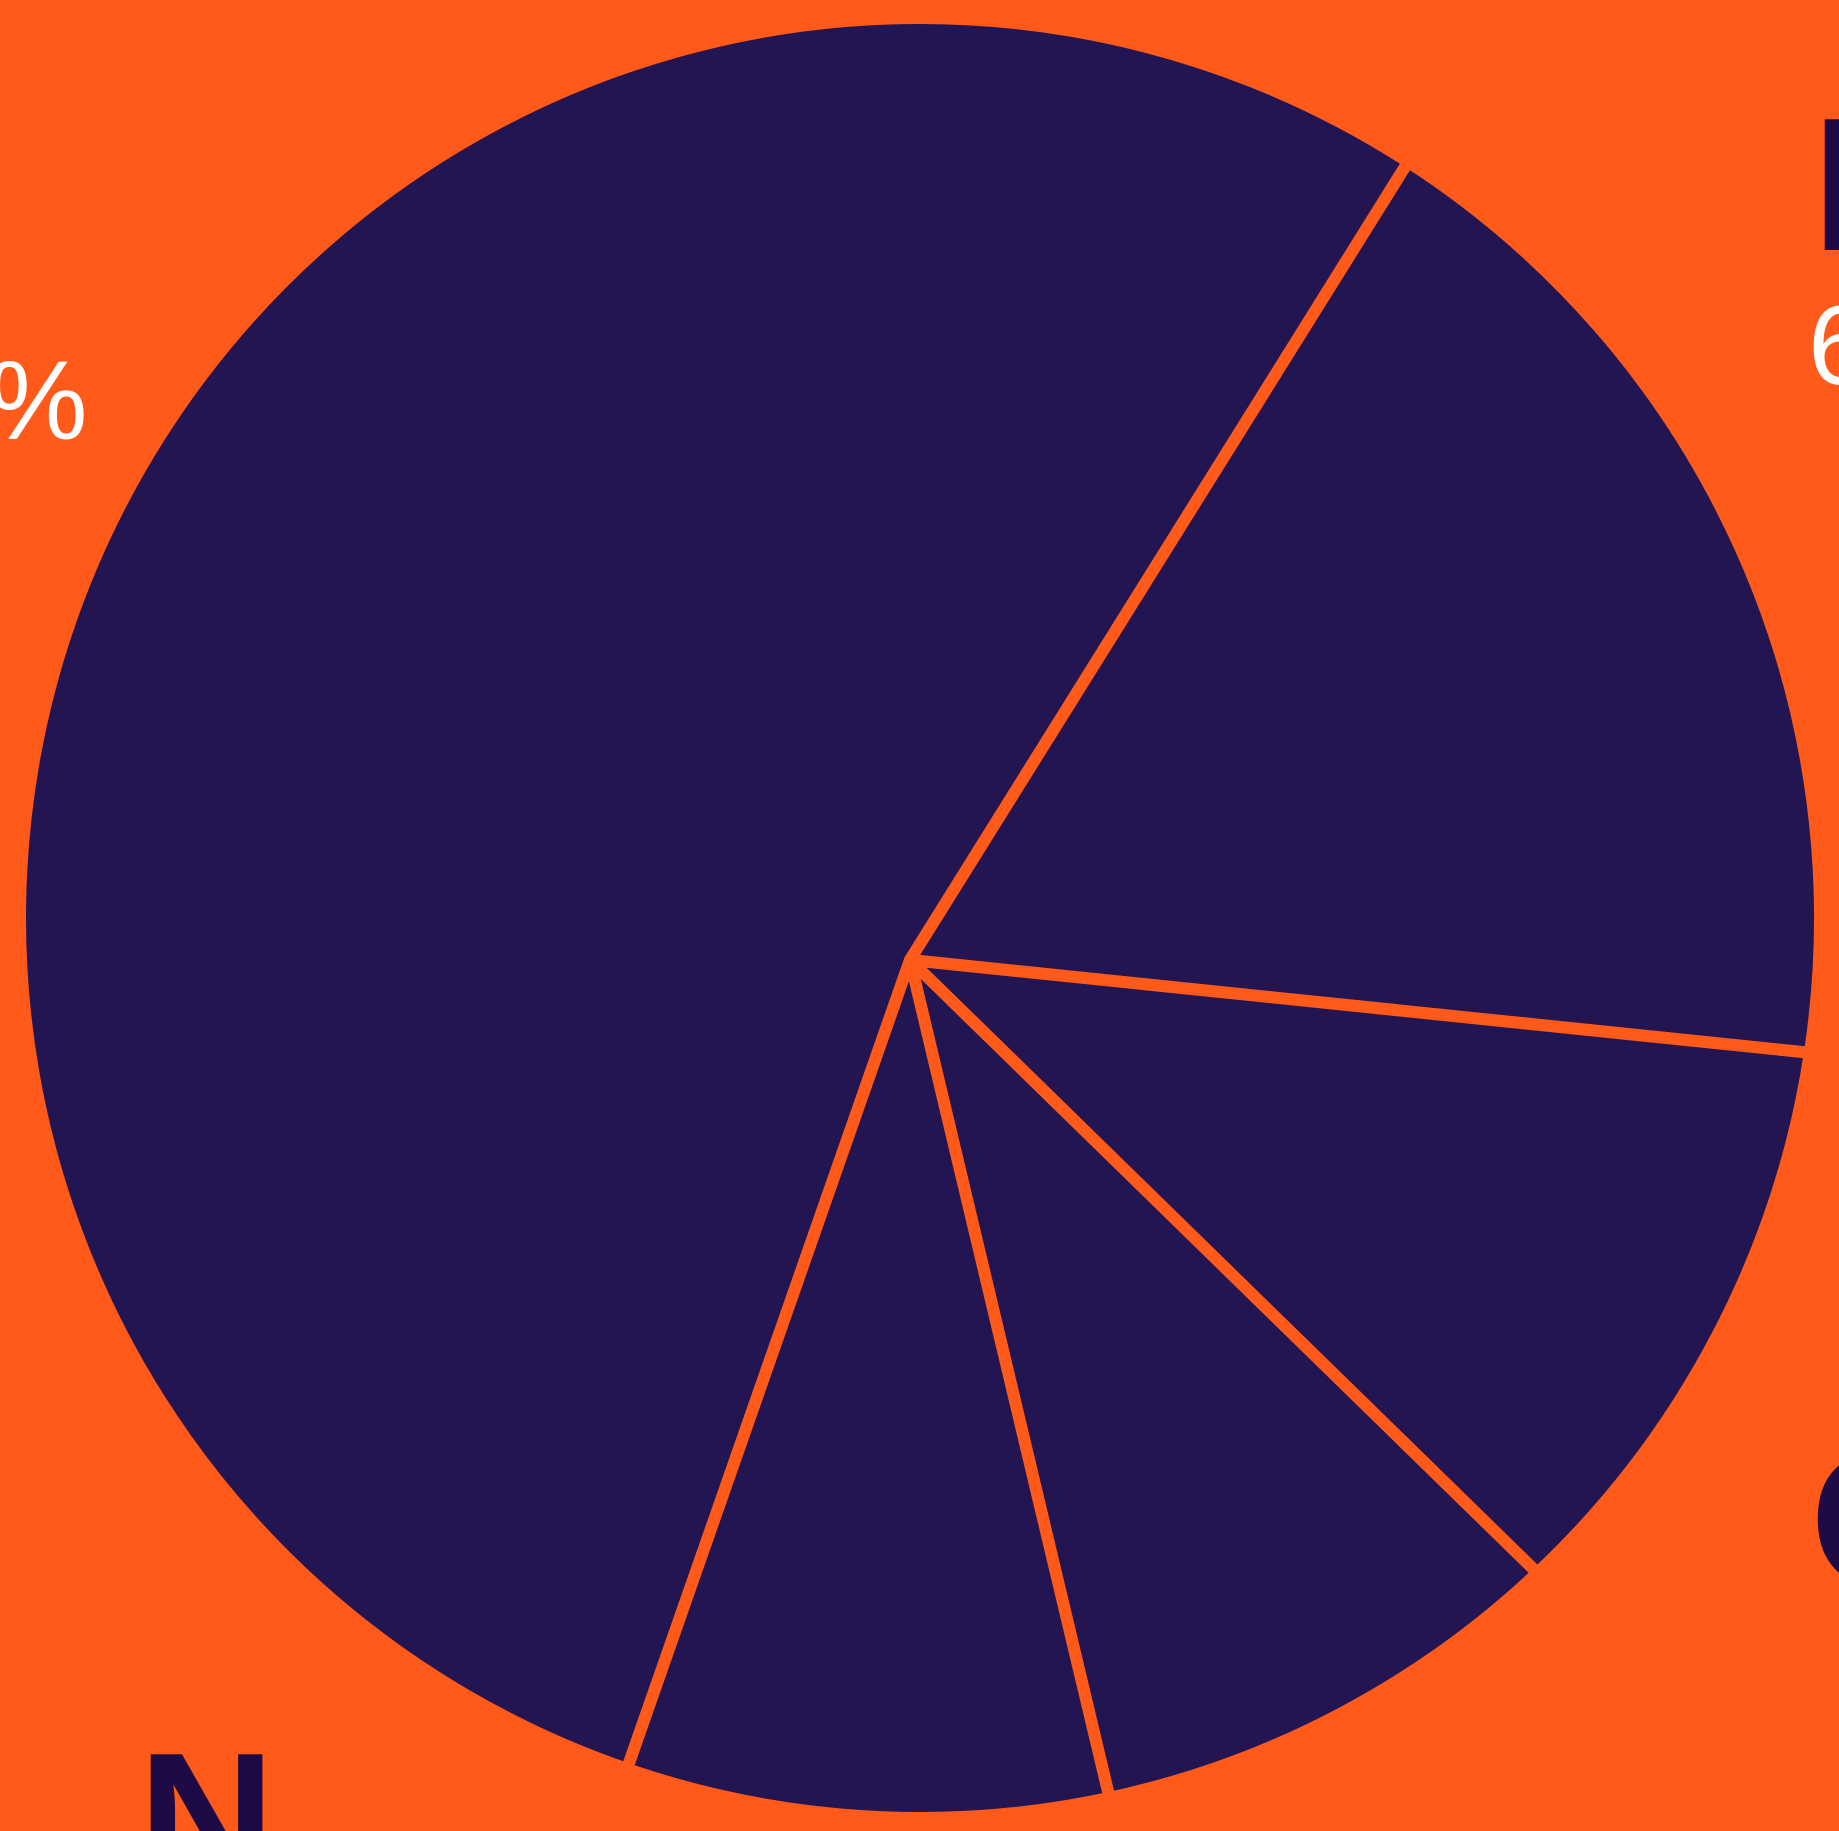 Image resolution: width=1839 pixels, height=1831 pixels. What do you see at coordinates (1825, 185) in the screenshot?
I see `category-label-top-right: I` at bounding box center [1825, 185].